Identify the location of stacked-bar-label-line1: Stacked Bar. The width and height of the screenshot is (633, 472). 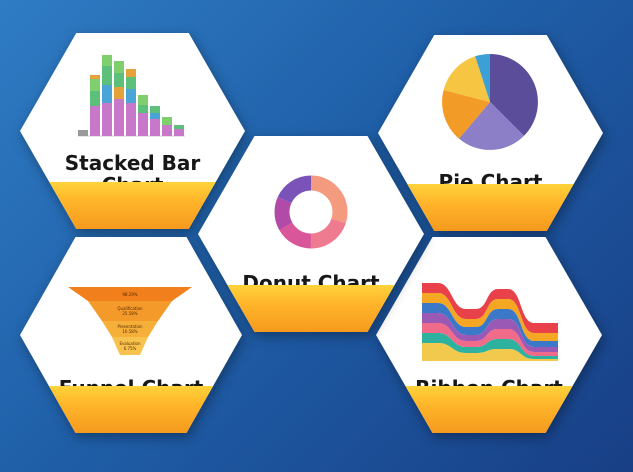
(132, 163).